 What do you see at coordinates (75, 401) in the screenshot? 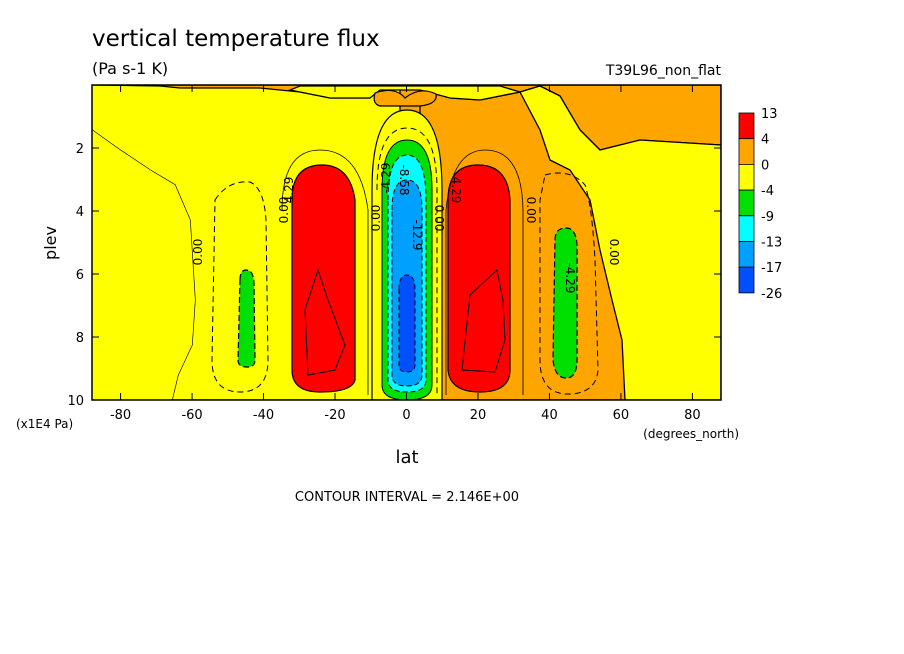
I see `y-tick-label: 10` at bounding box center [75, 401].